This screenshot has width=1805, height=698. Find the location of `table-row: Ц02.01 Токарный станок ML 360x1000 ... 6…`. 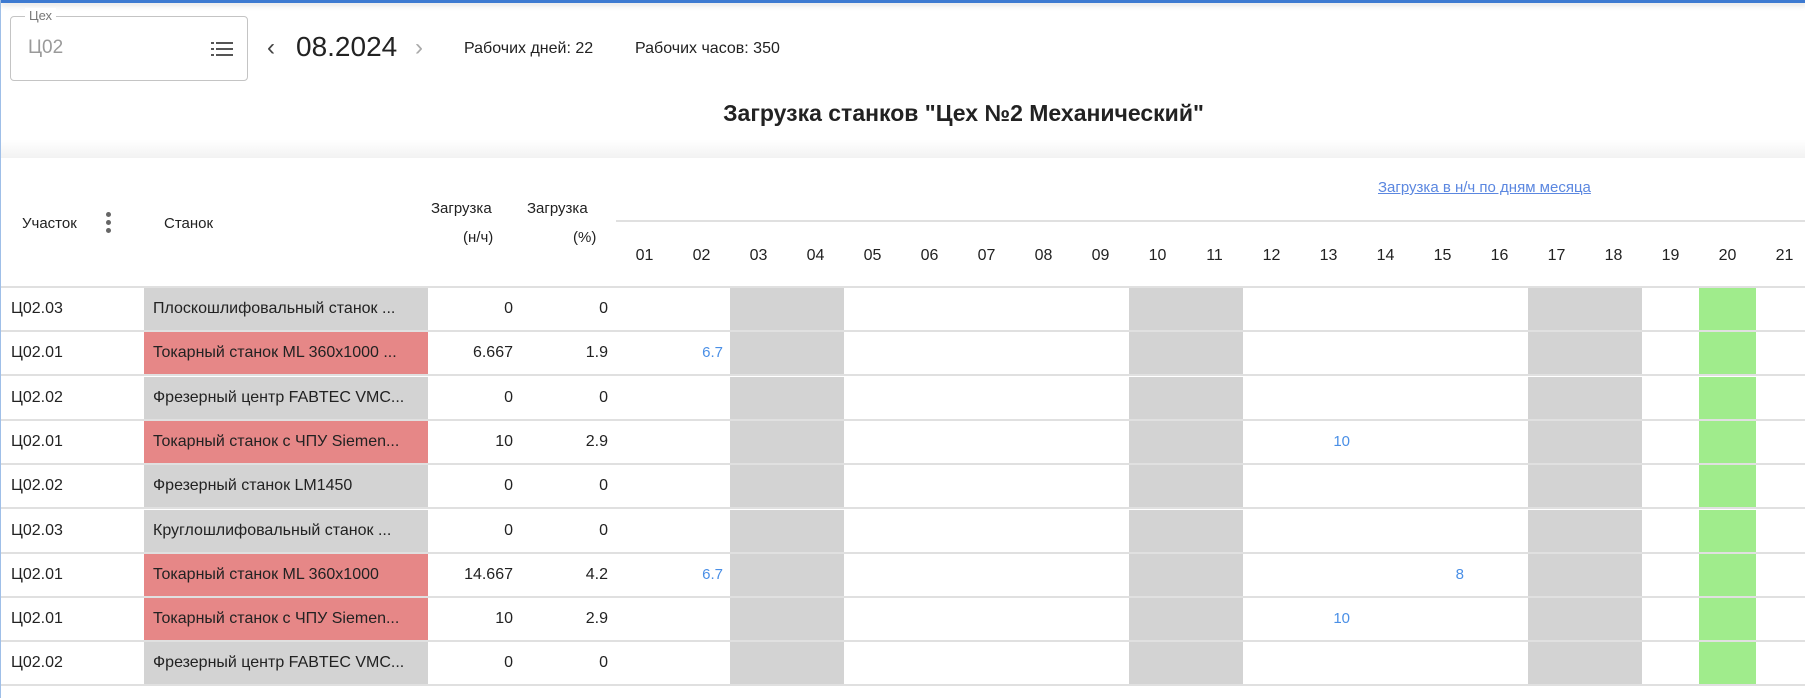

table-row: Ц02.01 Токарный станок ML 360x1000 ... 6… is located at coordinates (903, 354).